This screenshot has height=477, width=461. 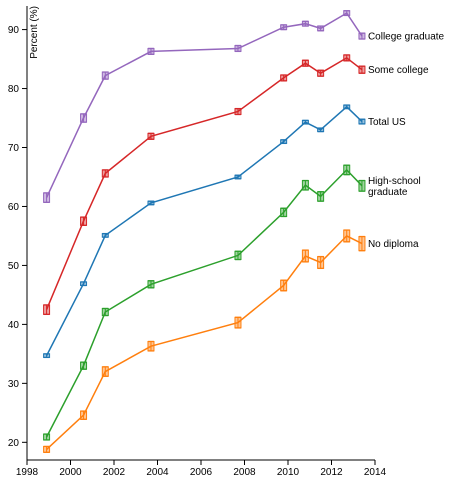 I want to click on x-tick-label: 2008, so click(x=244, y=472).